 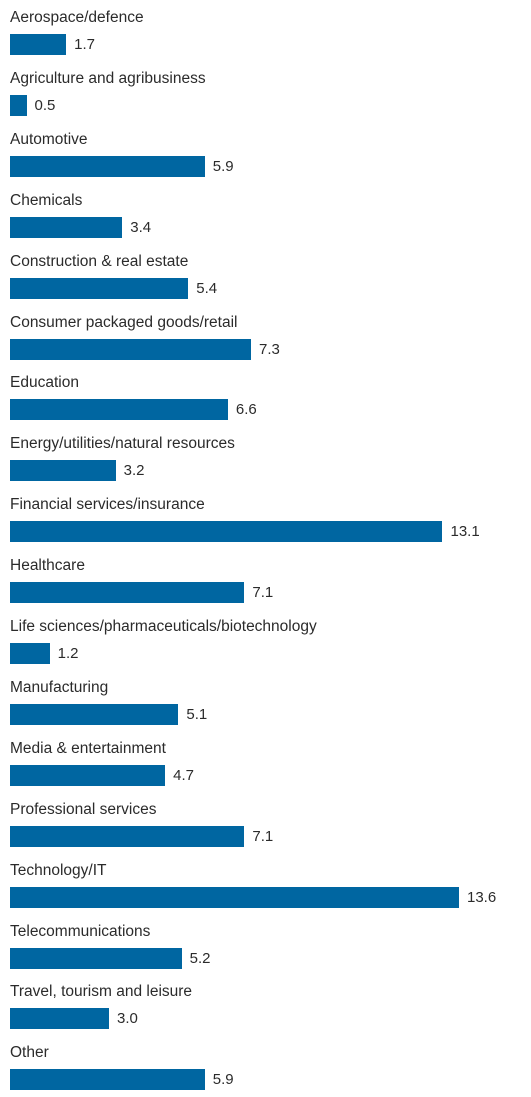 I want to click on value-label: 5.2, so click(x=200, y=958).